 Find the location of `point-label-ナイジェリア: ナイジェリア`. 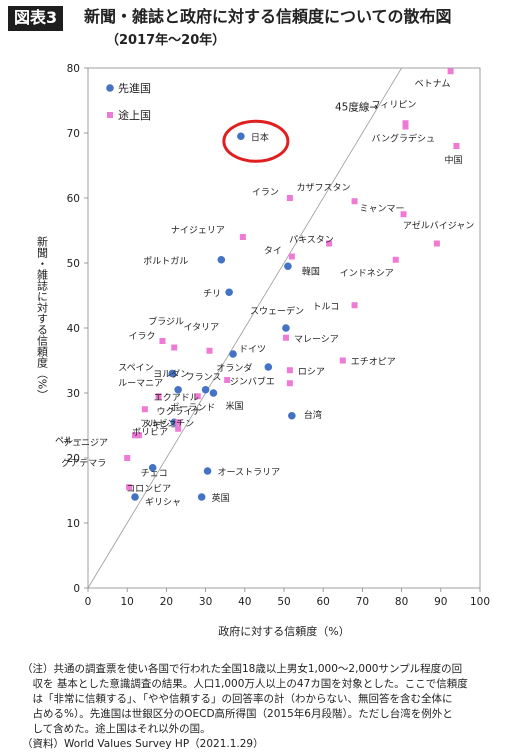

point-label-ナイジェリア: ナイジェリア is located at coordinates (198, 230).